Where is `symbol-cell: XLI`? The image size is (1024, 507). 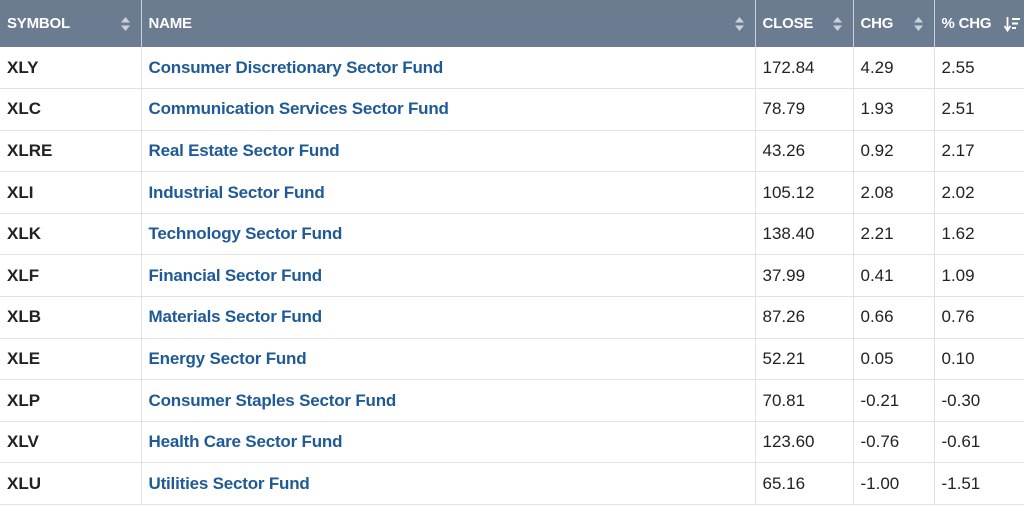 symbol-cell: XLI is located at coordinates (71, 192).